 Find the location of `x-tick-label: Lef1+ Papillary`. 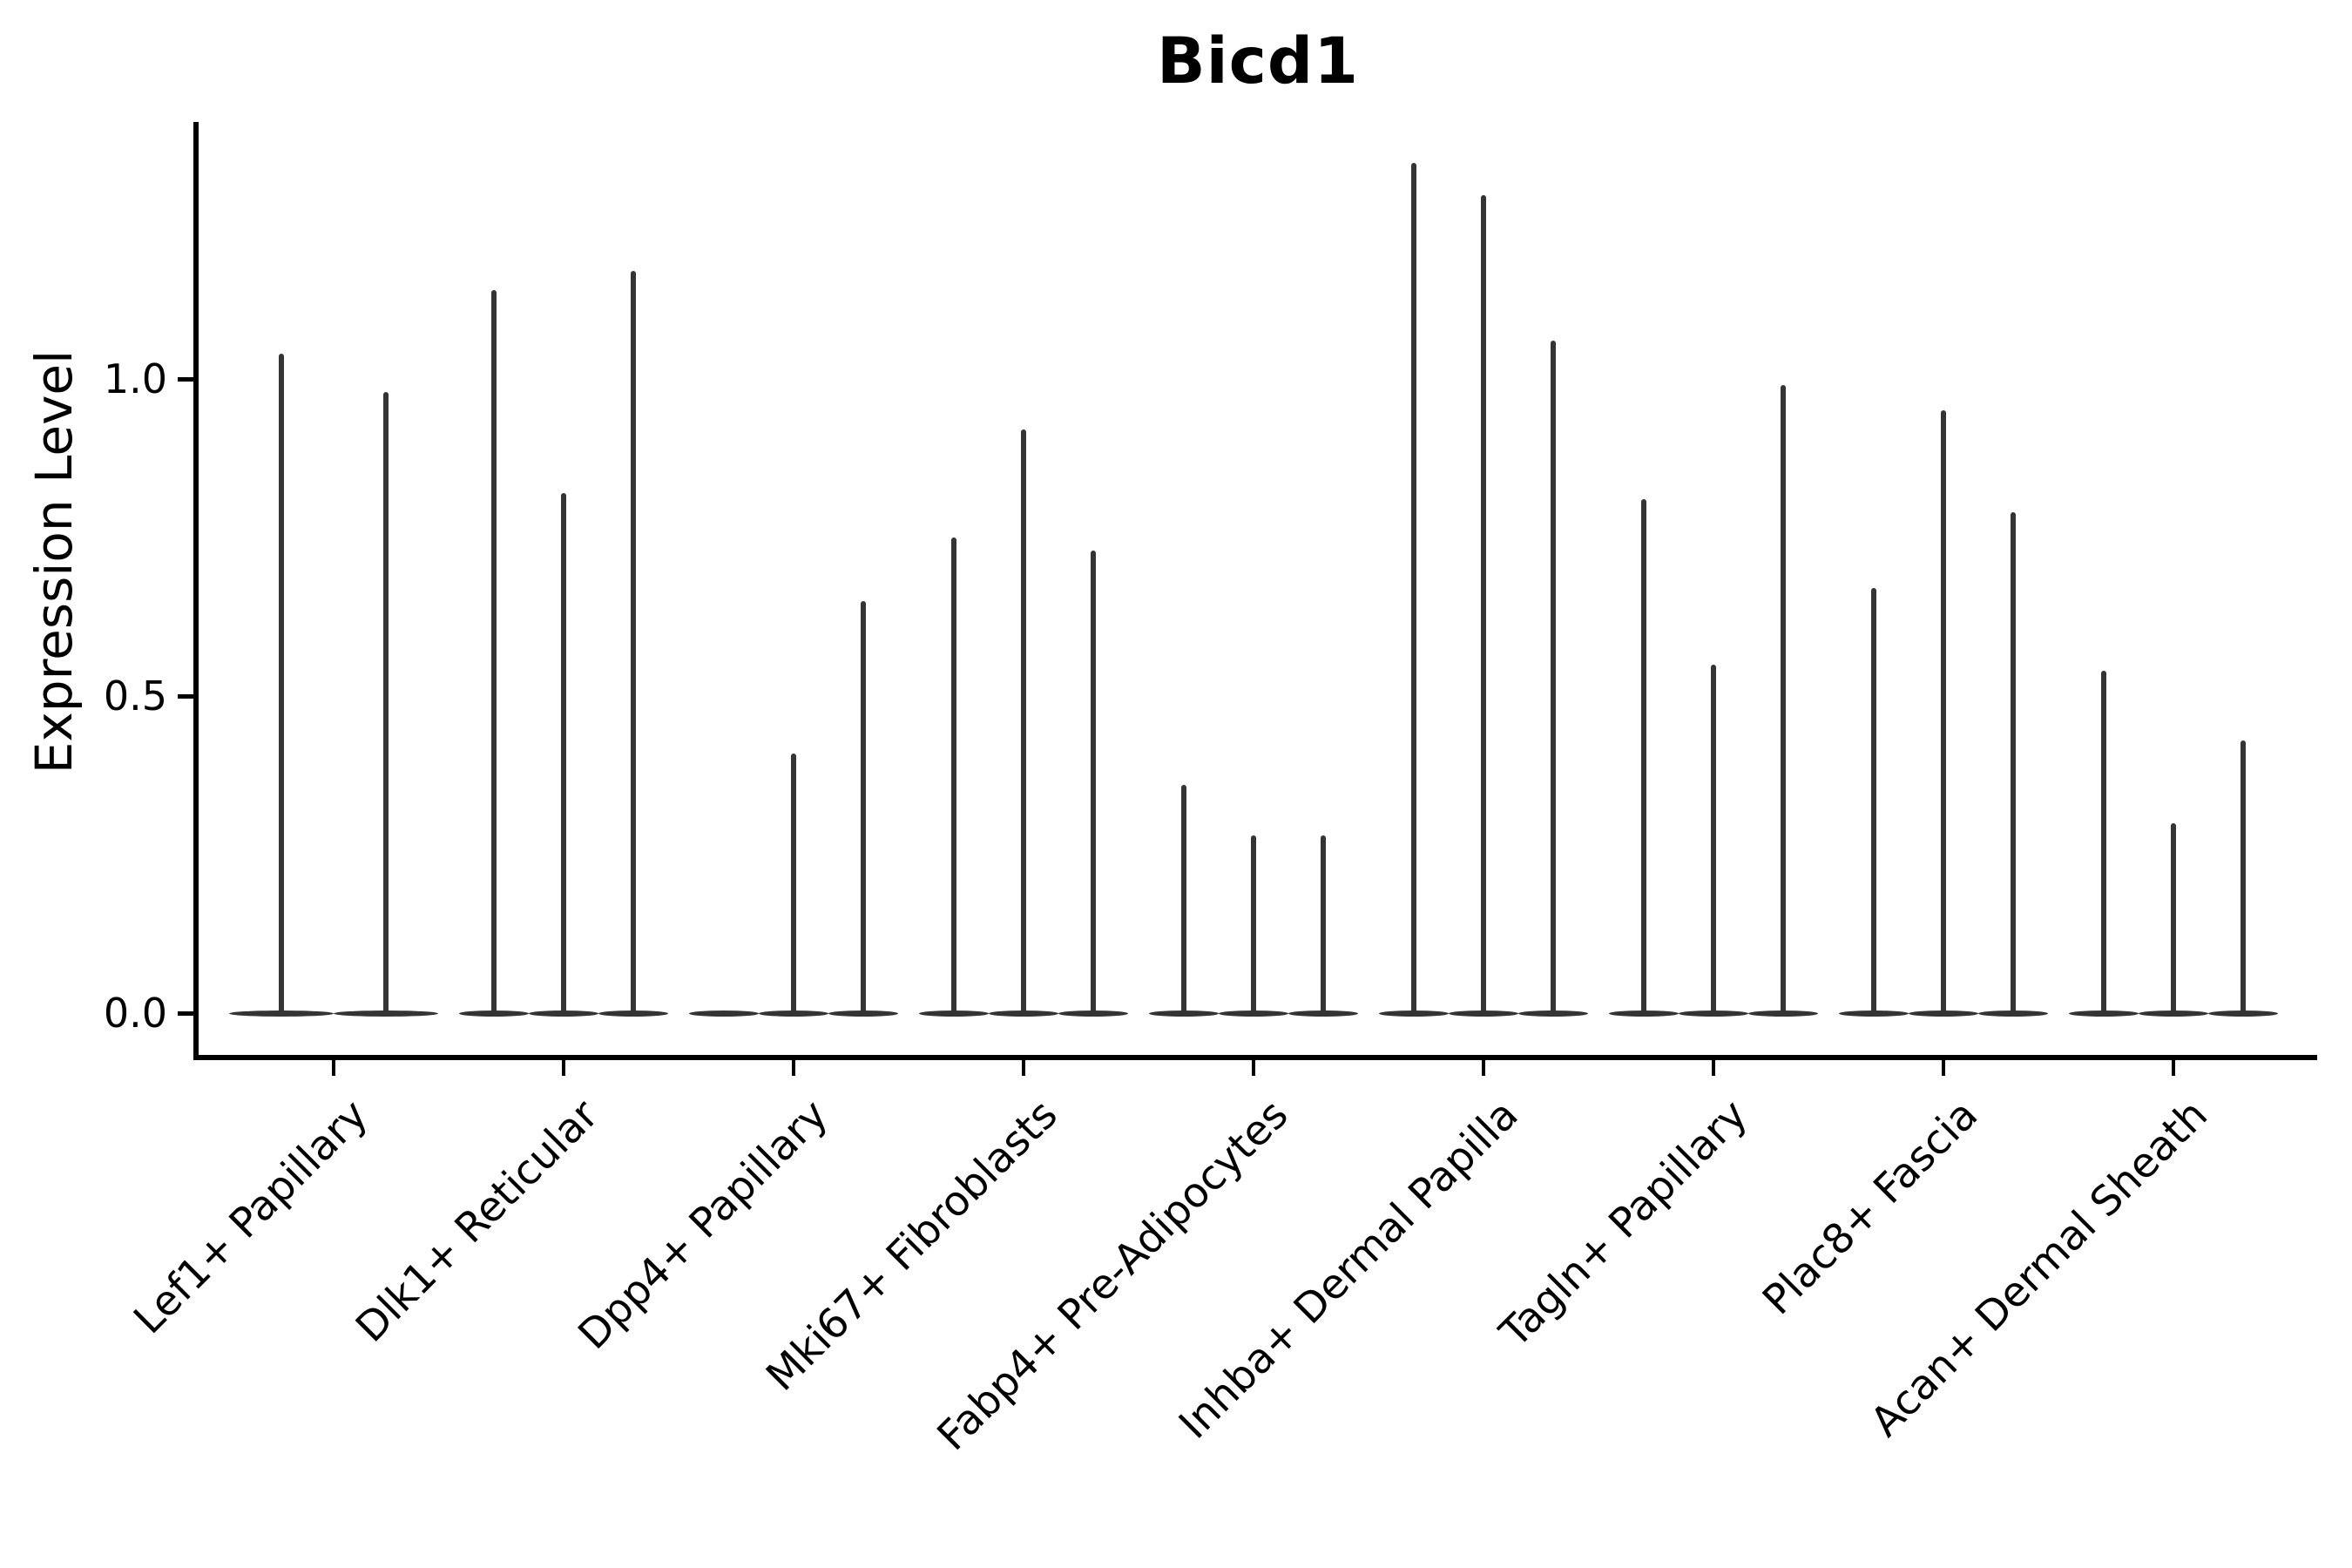

x-tick-label: Lef1+ Papillary is located at coordinates (252, 1217).